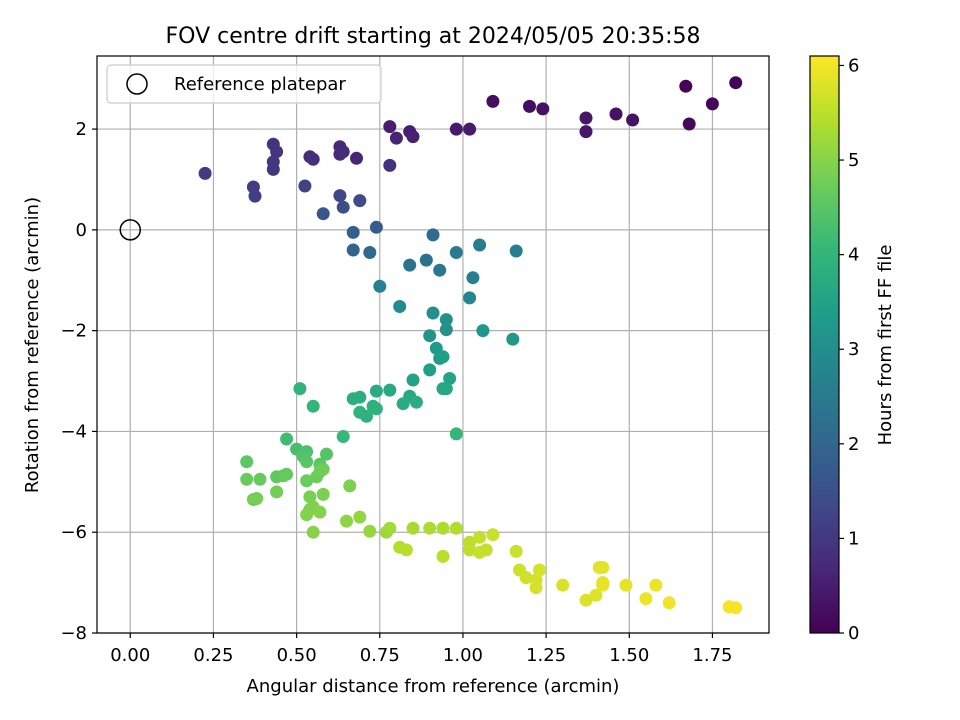  I want to click on y-axis-label: Rotation from reference (arcmin), so click(32, 345).